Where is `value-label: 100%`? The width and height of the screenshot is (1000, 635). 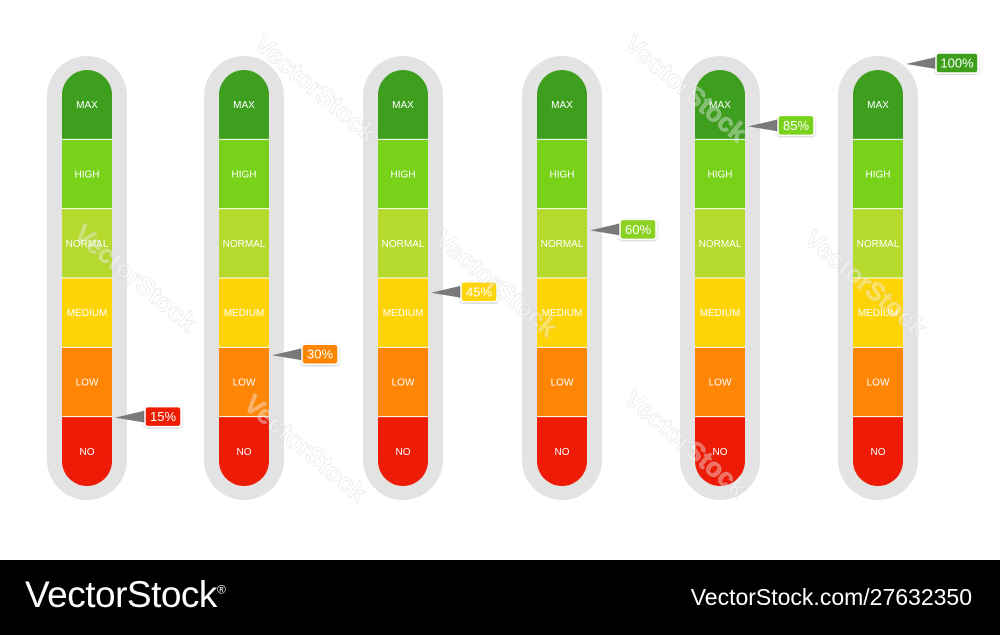 value-label: 100% is located at coordinates (957, 63).